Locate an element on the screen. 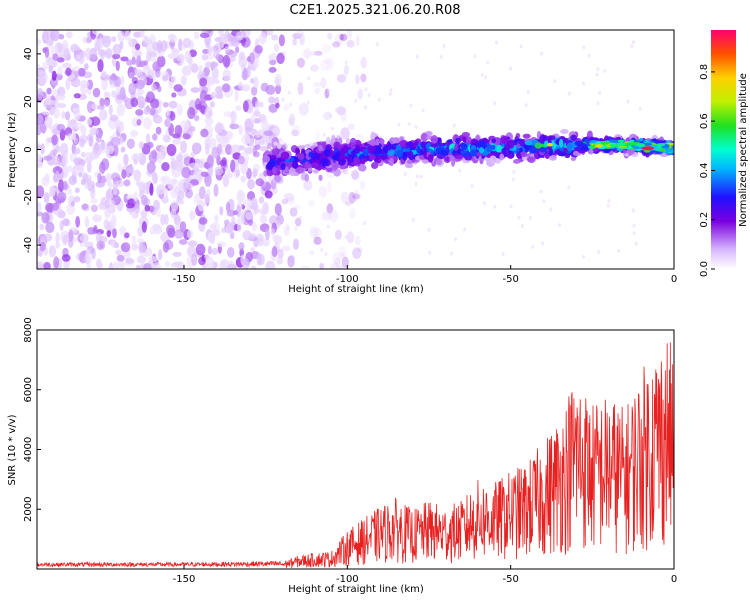  spectrogram-ytick-label: 20 is located at coordinates (28, 101).